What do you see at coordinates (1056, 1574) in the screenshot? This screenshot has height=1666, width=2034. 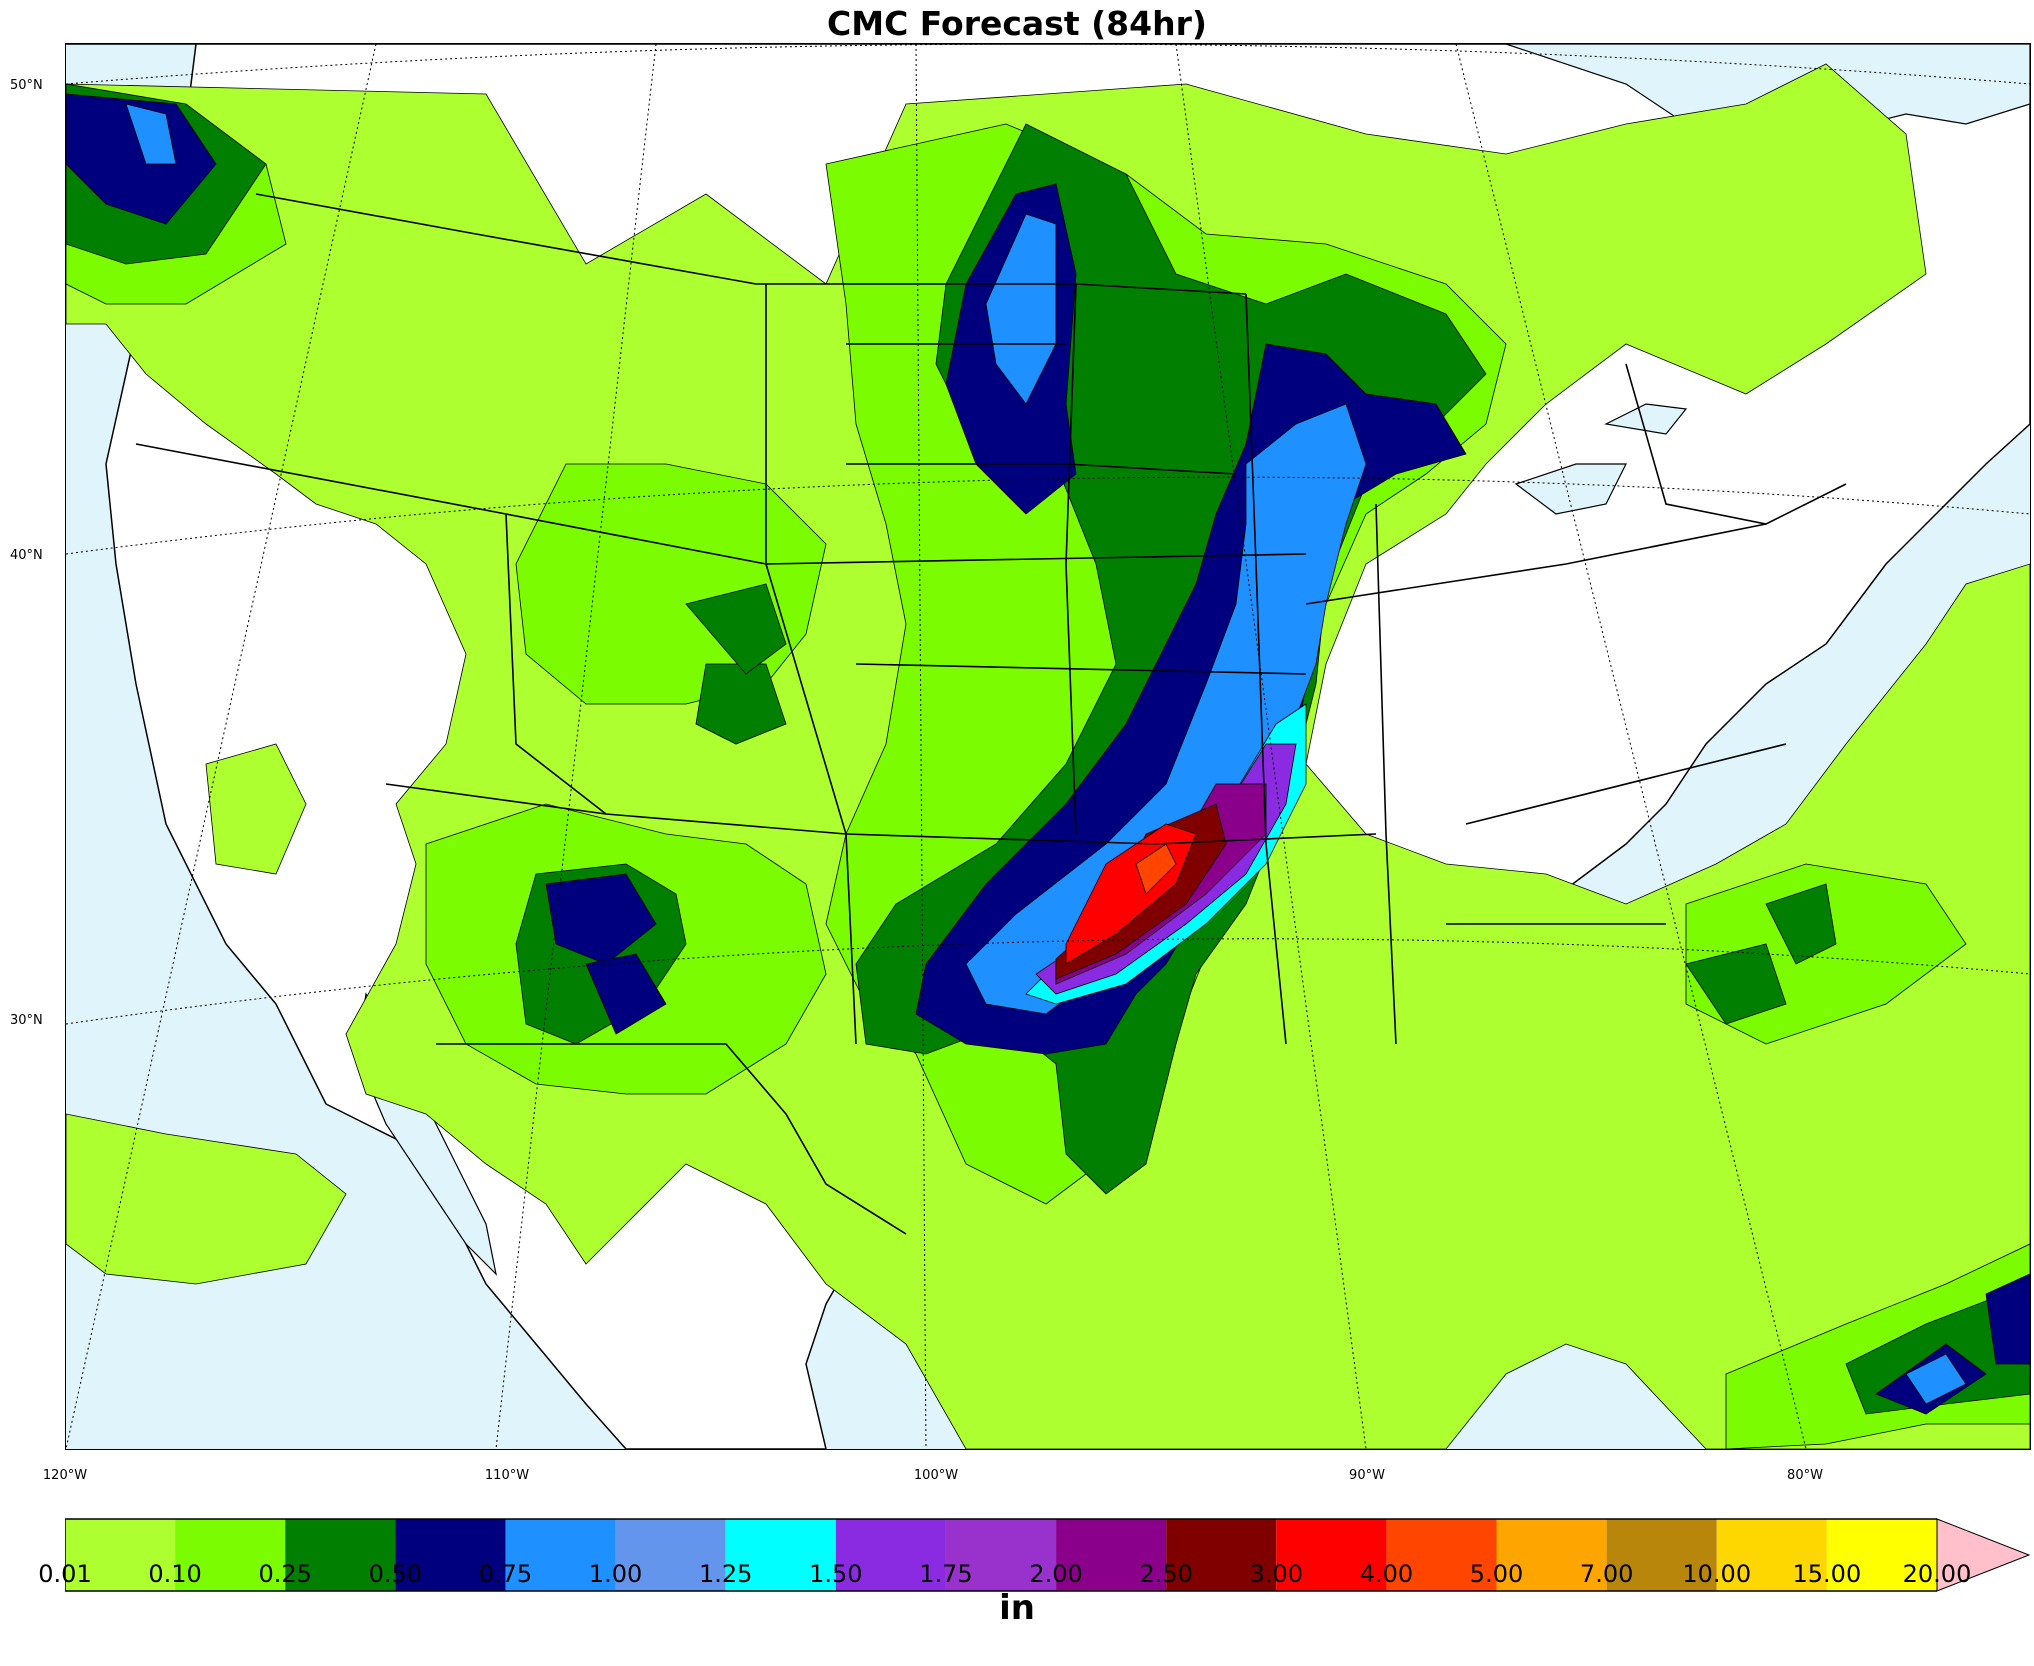 I see `colorbar-tick-label: 2.00` at bounding box center [1056, 1574].